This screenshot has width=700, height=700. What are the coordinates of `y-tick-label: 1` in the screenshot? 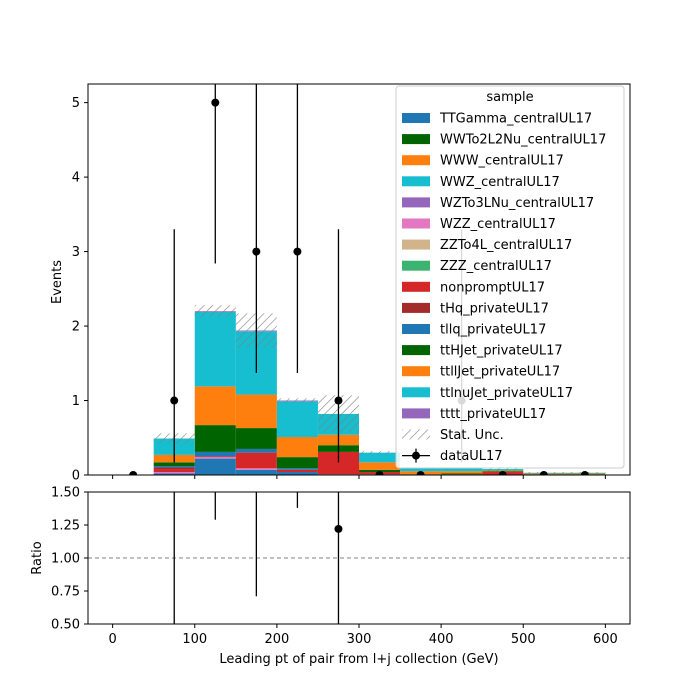 It's located at (76, 401).